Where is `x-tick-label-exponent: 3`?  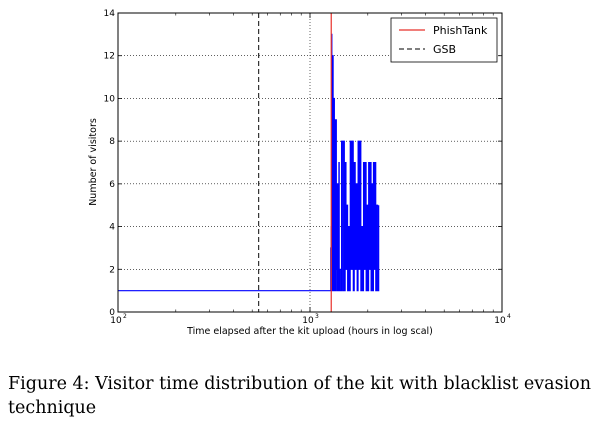 x-tick-label-exponent: 3 is located at coordinates (317, 316).